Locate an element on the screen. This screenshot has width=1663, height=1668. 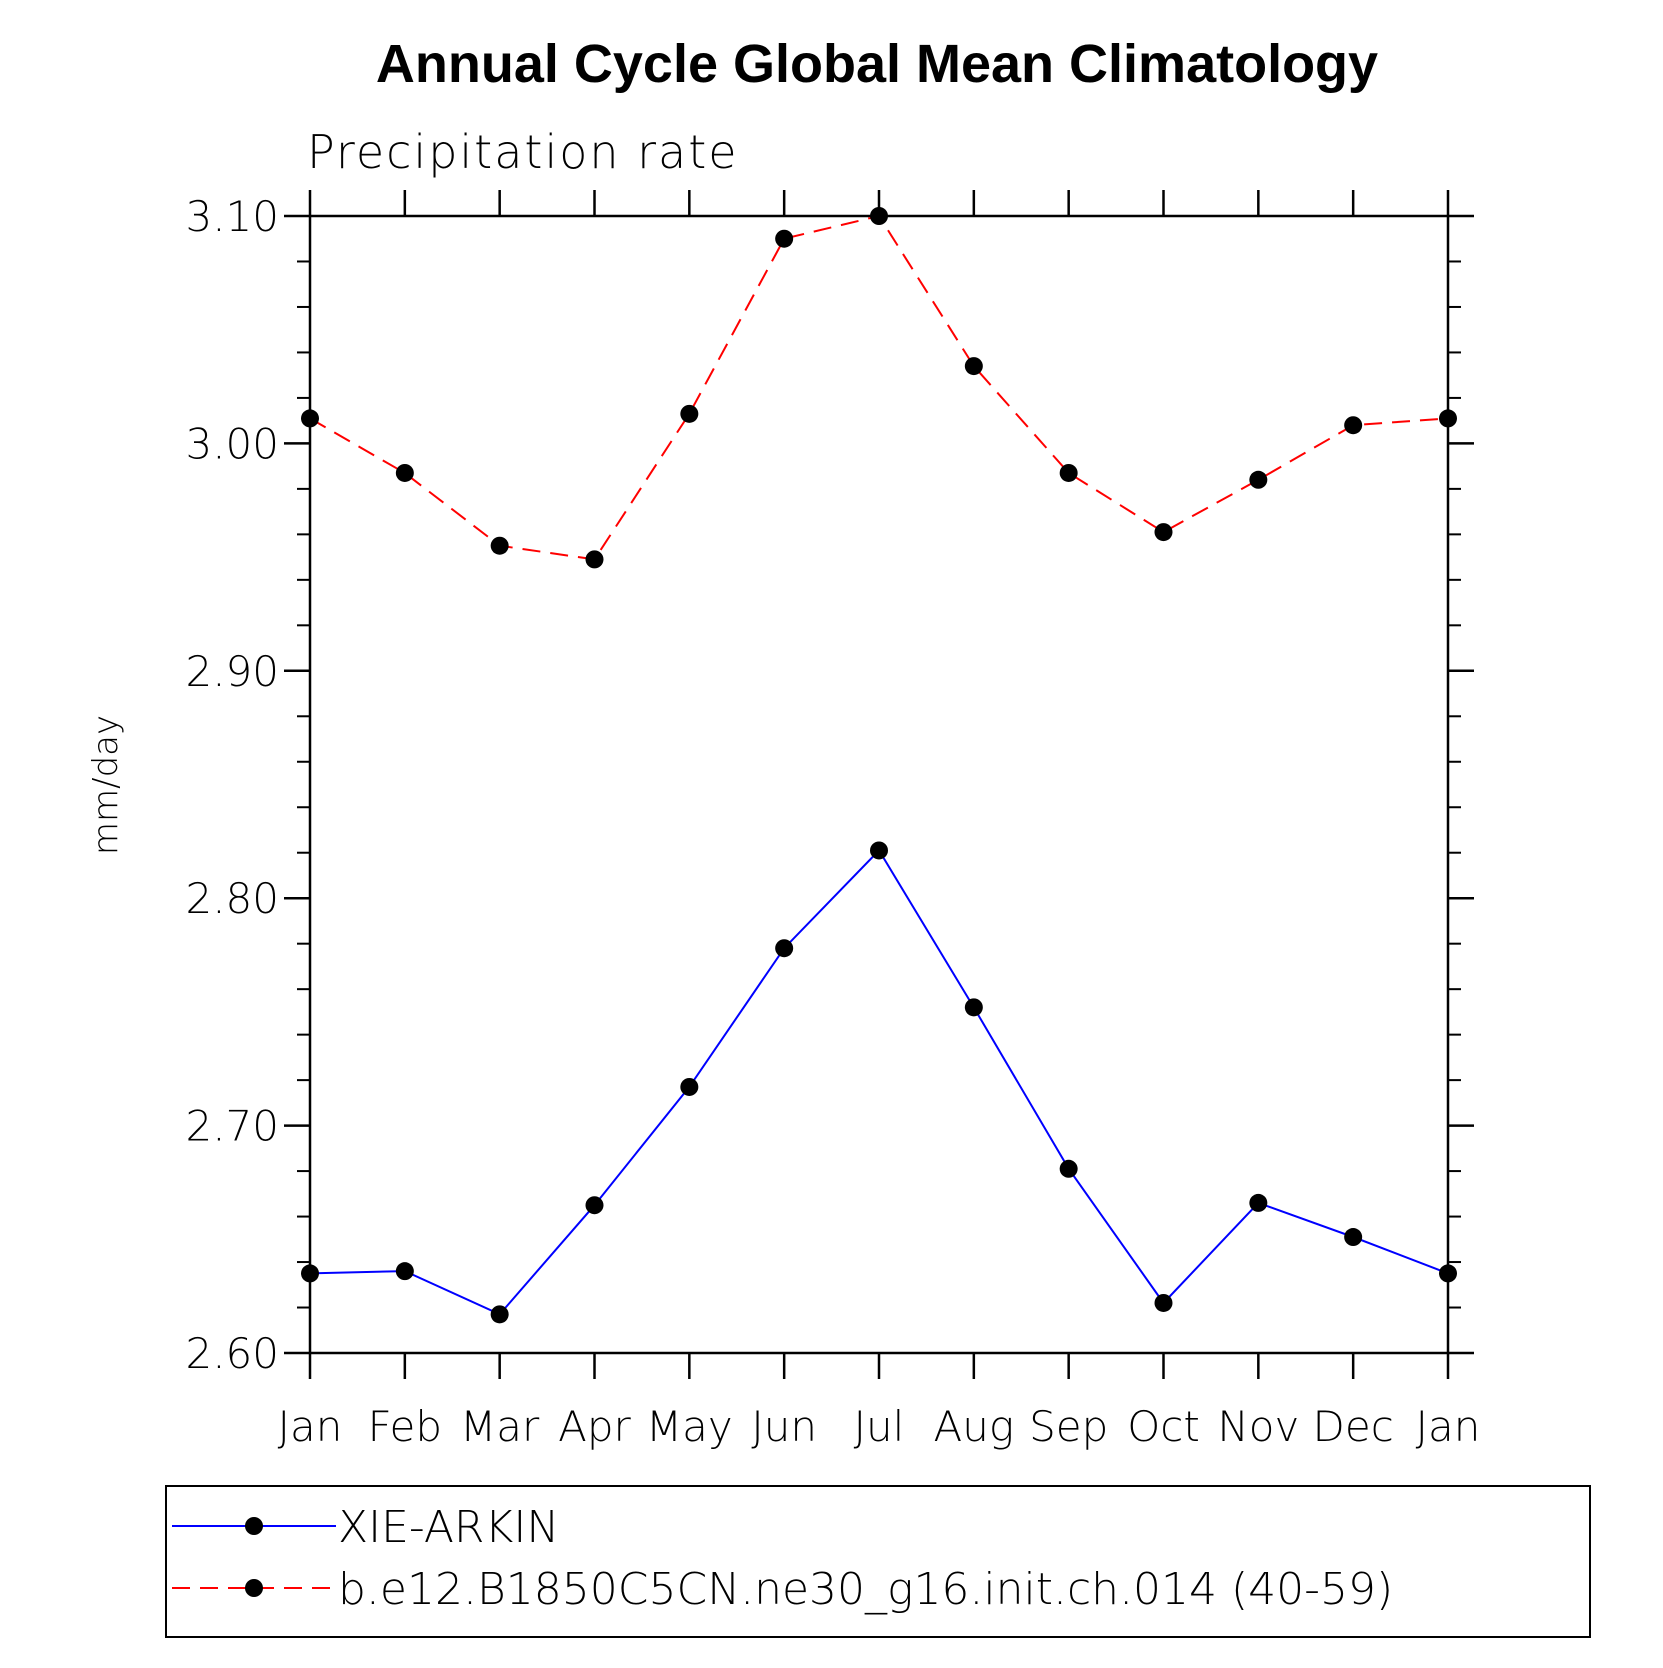
x-tick-label: Aug is located at coordinates (974, 1426).